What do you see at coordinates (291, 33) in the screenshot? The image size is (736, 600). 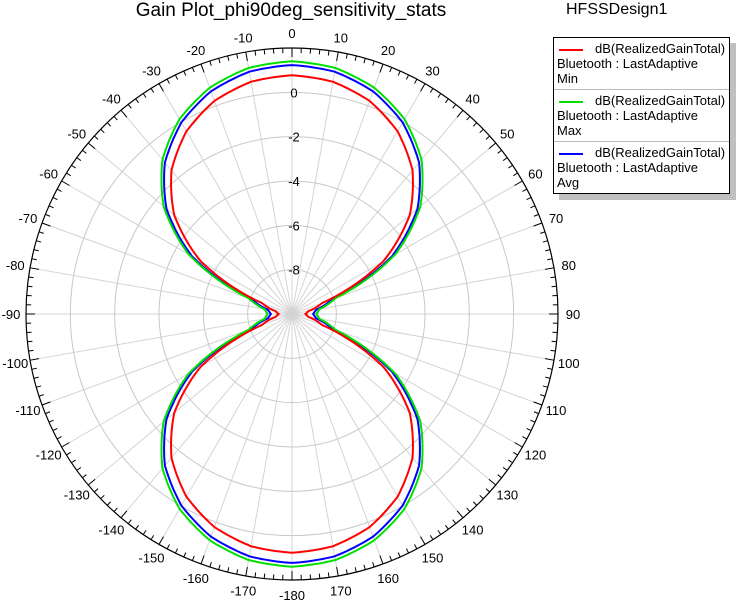 I see `angle-tick-label: 0` at bounding box center [291, 33].